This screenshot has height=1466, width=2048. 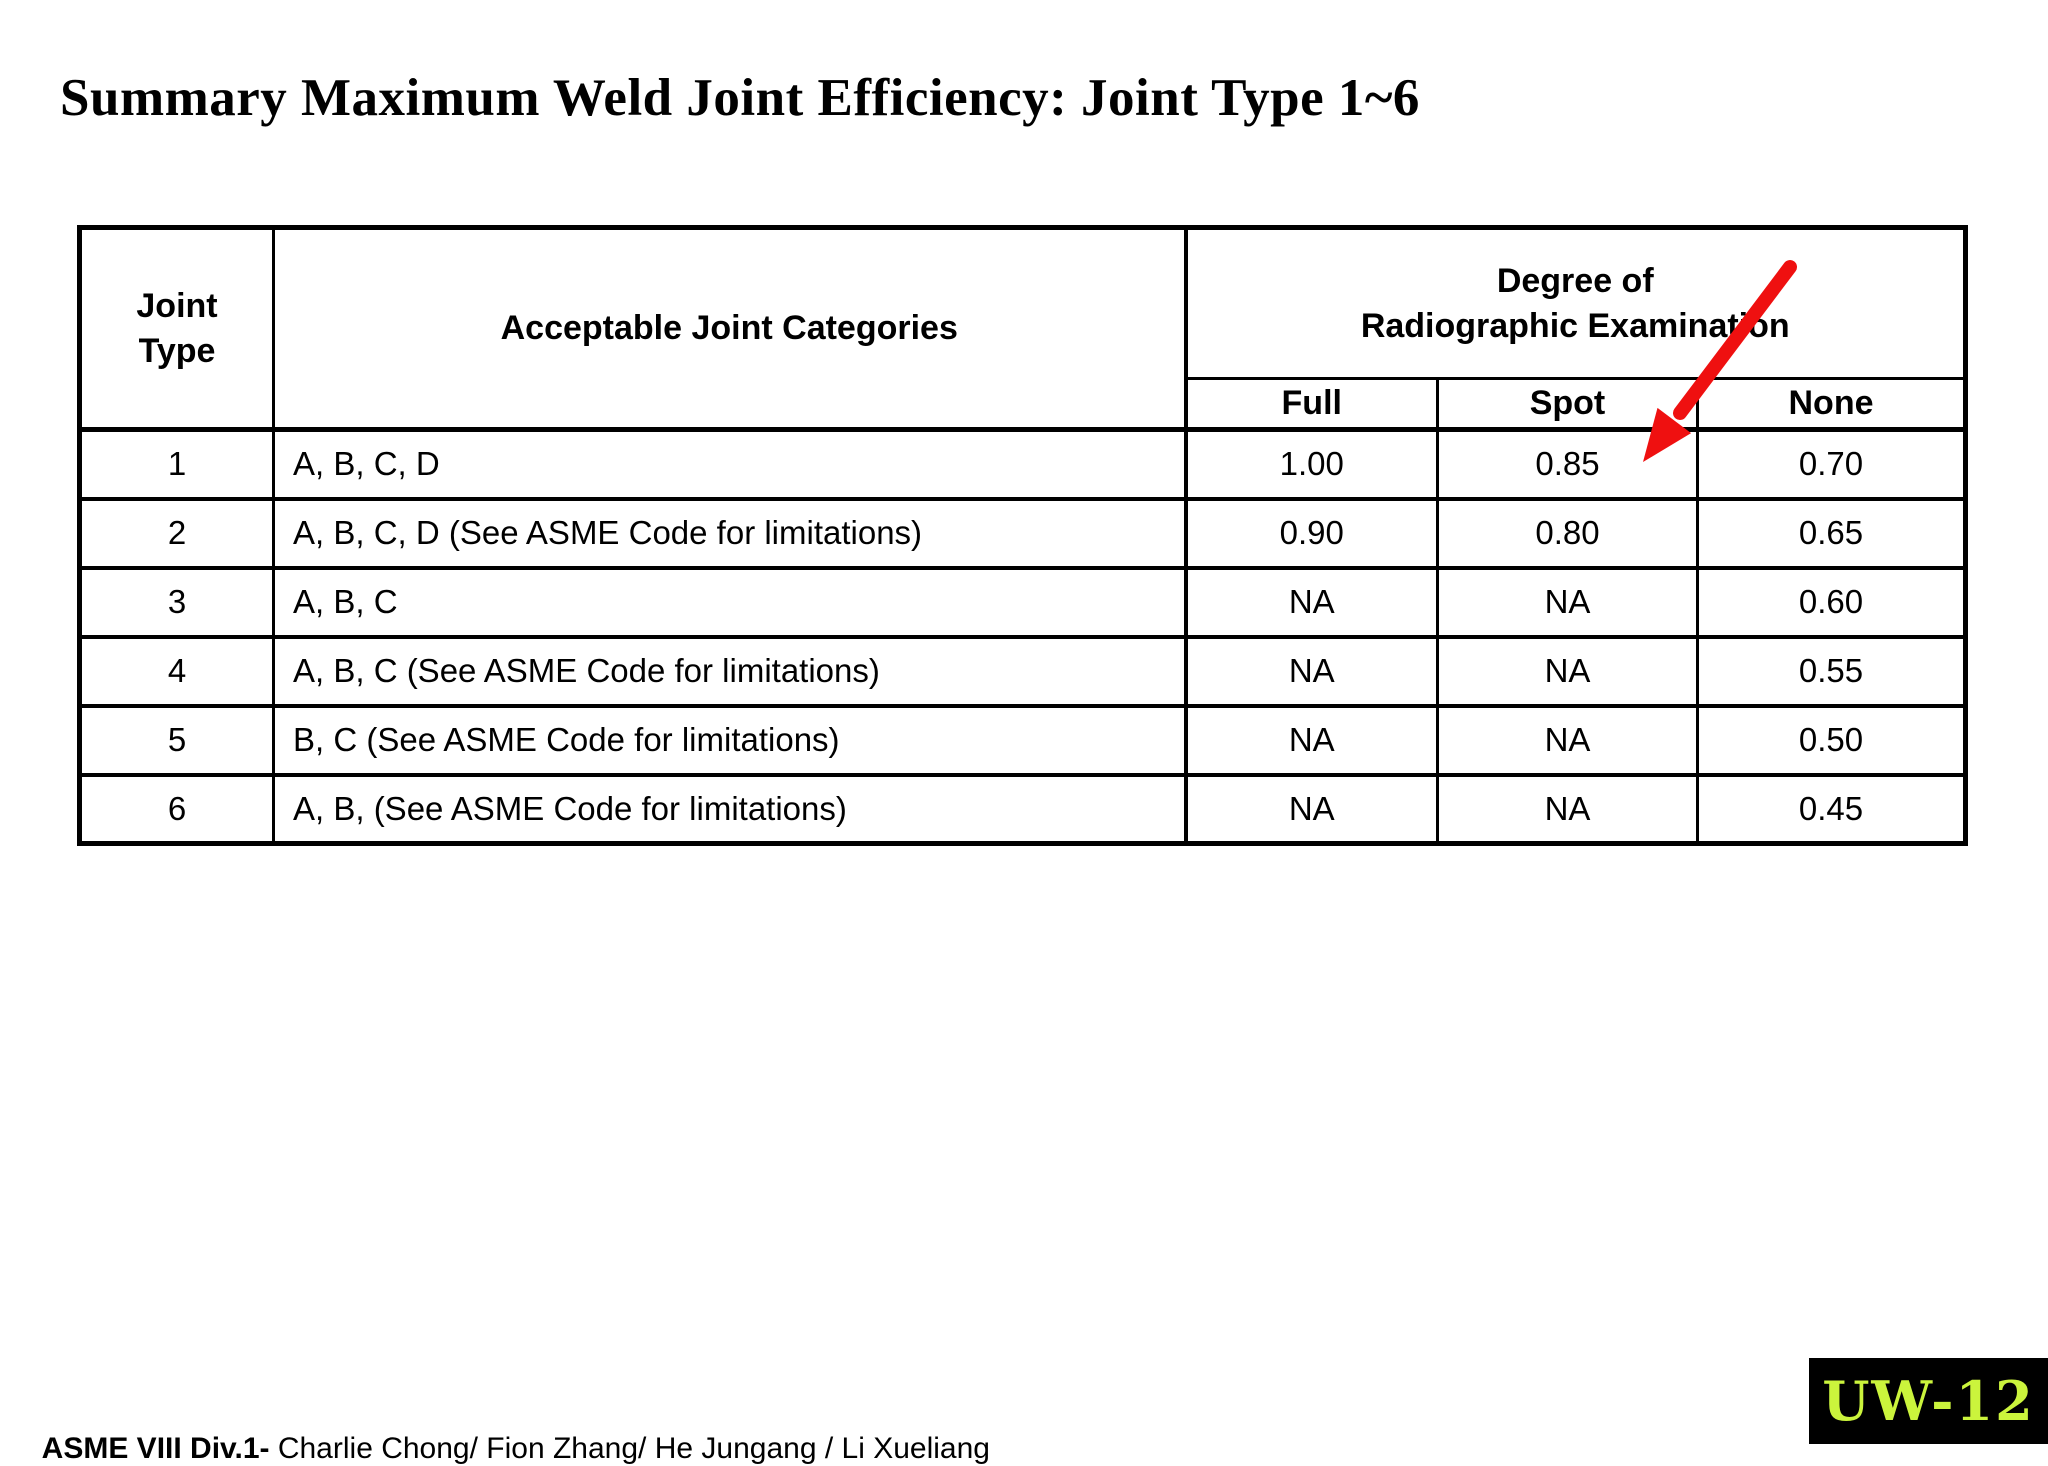 I want to click on cell-full: 0.90, so click(x=1311, y=532).